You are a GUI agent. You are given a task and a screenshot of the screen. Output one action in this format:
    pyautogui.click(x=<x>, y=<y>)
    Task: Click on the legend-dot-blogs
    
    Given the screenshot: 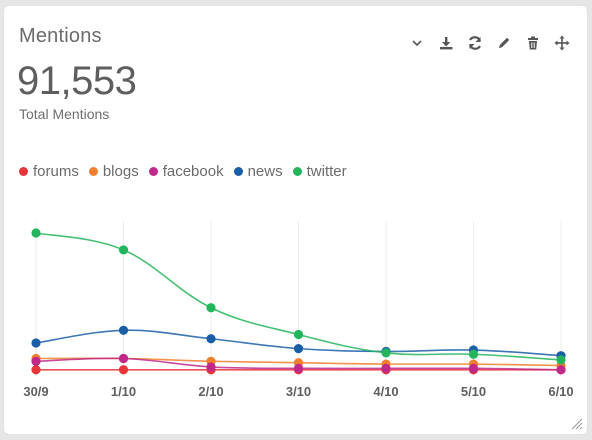 What is the action you would take?
    pyautogui.click(x=93, y=171)
    